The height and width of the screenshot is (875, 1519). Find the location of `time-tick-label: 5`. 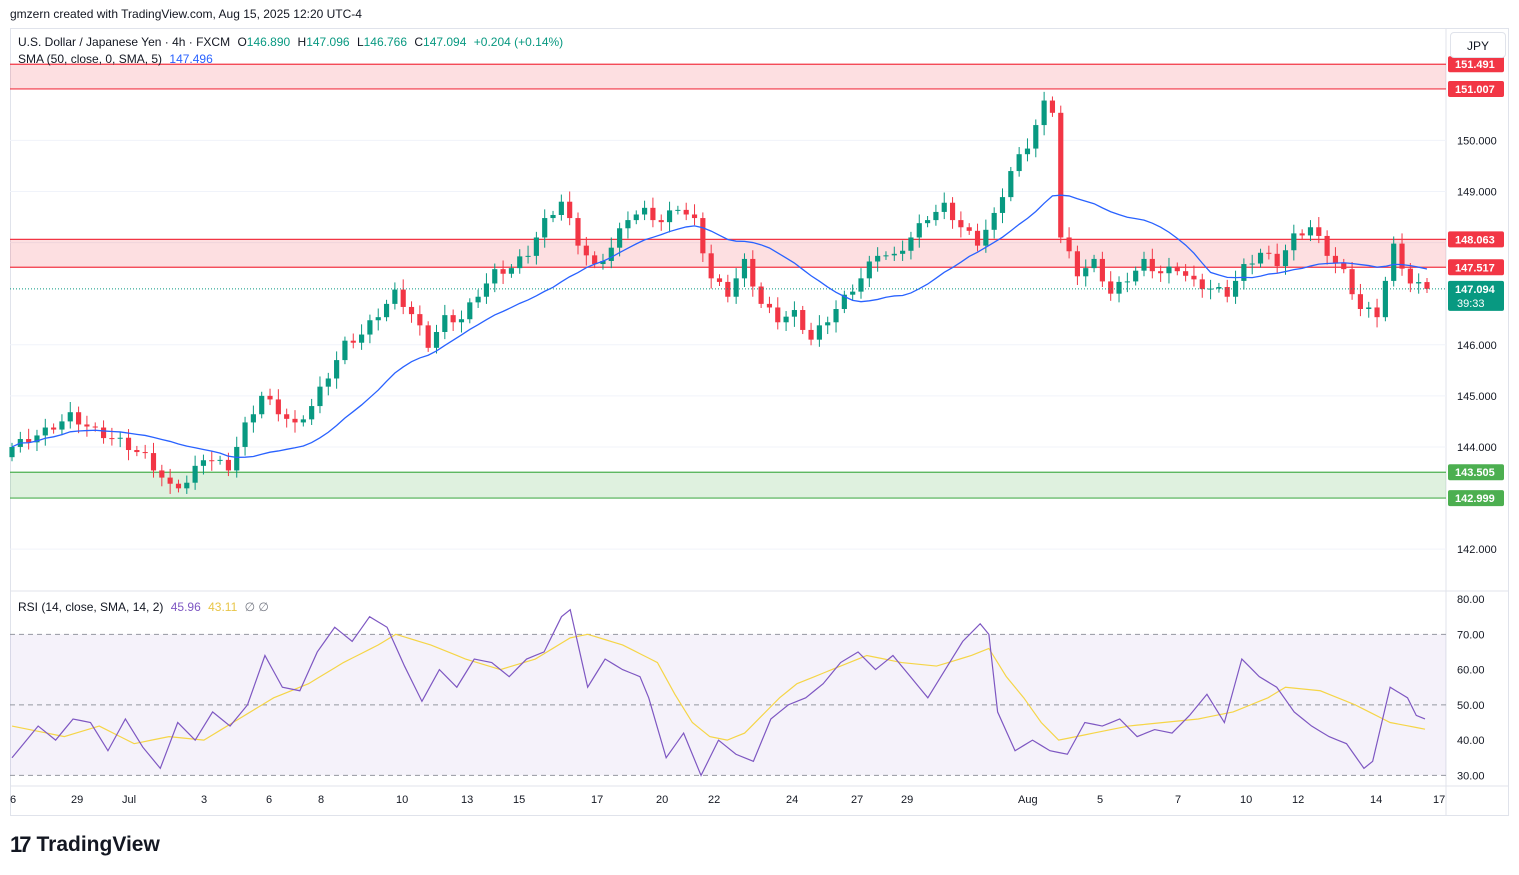

time-tick-label: 5 is located at coordinates (1100, 800).